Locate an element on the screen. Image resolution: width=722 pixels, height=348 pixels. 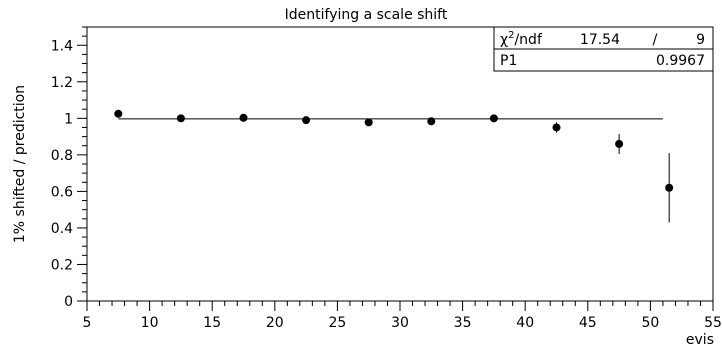
x-tick-label: 50 is located at coordinates (650, 323).